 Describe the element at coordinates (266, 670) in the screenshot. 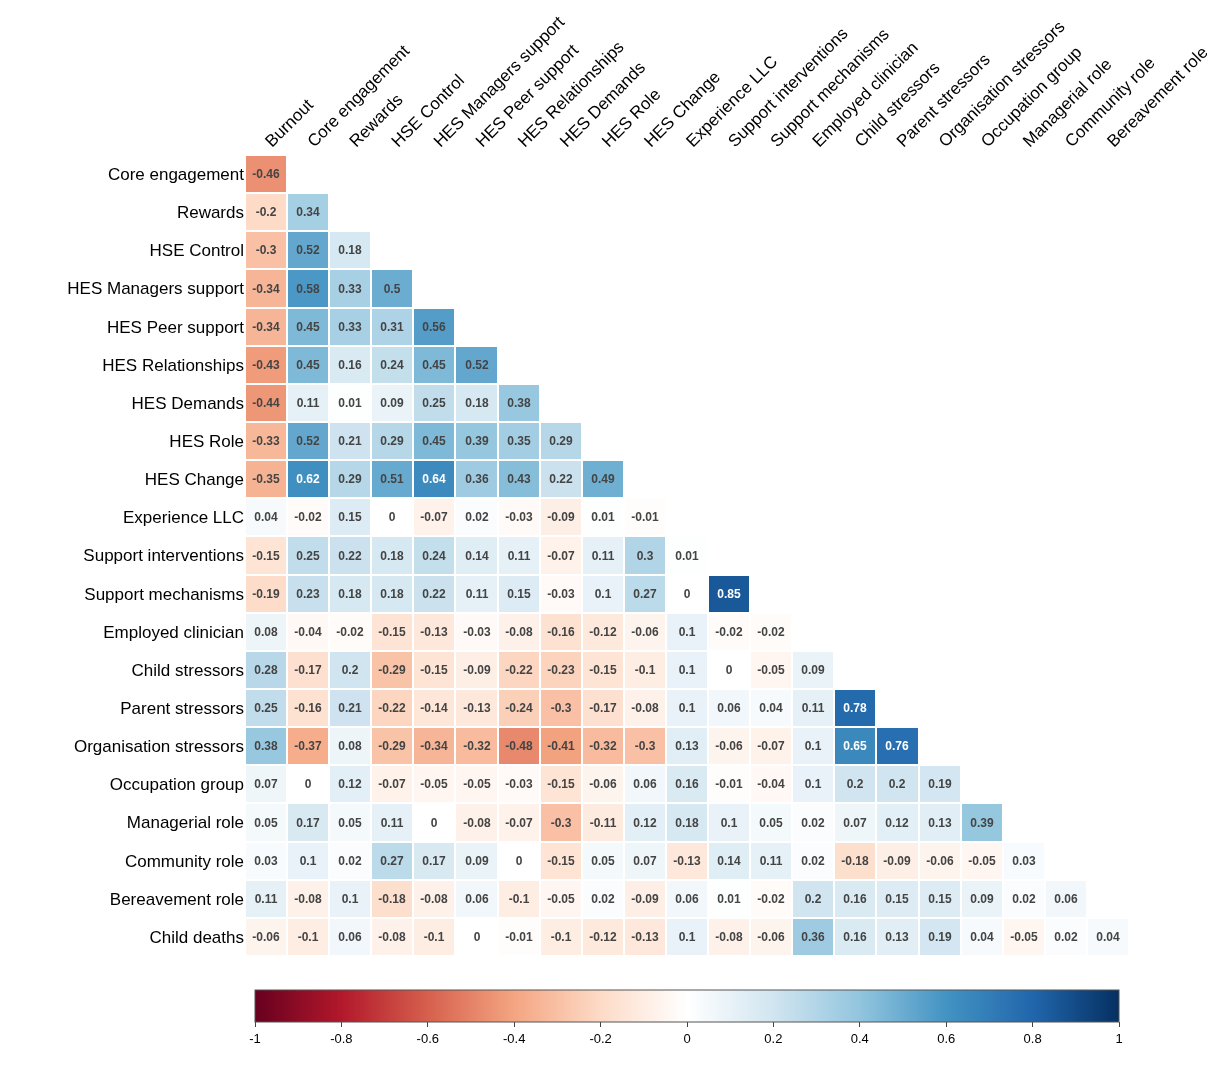

I see `data-label: 0.28` at that location.